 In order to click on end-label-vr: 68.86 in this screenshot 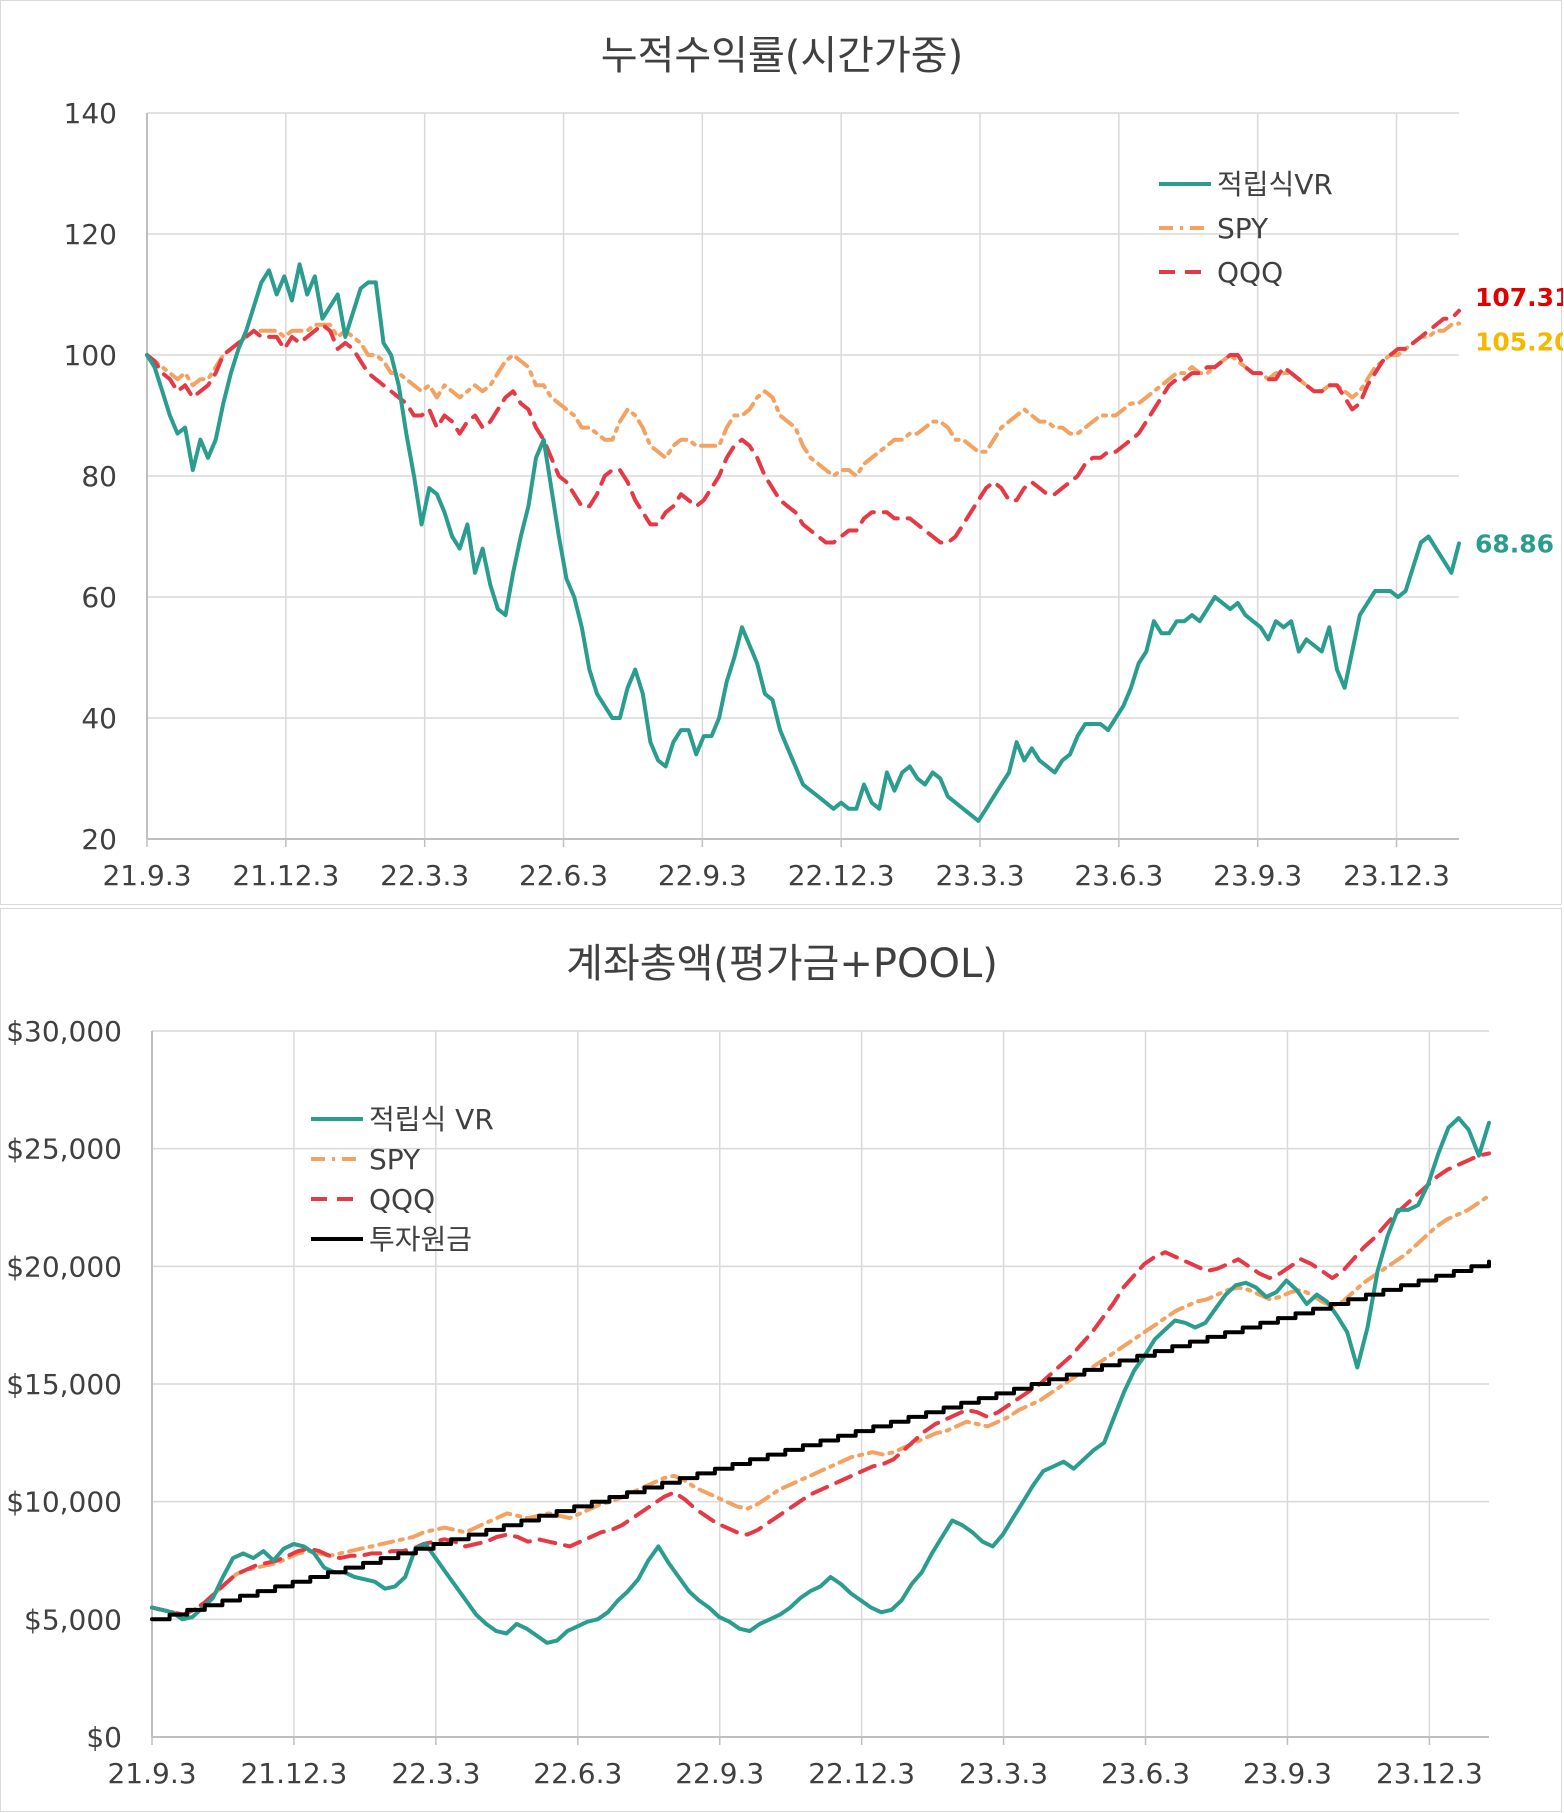, I will do `click(1514, 543)`.